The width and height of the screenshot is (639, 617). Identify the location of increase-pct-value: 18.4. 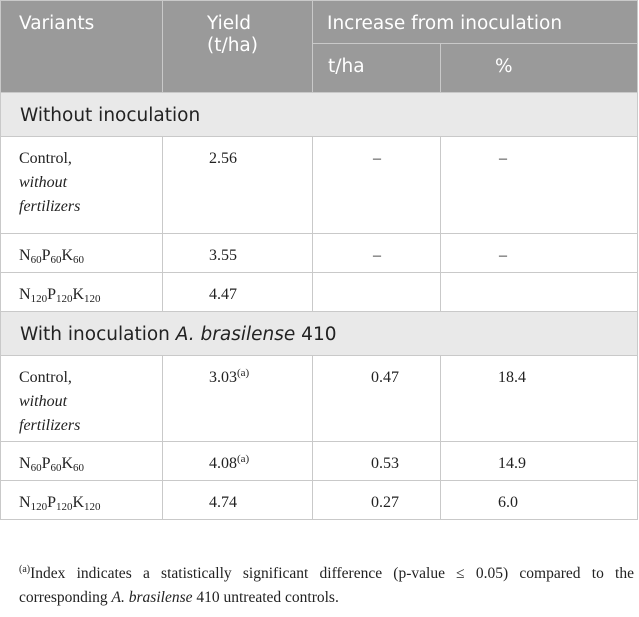
(539, 398).